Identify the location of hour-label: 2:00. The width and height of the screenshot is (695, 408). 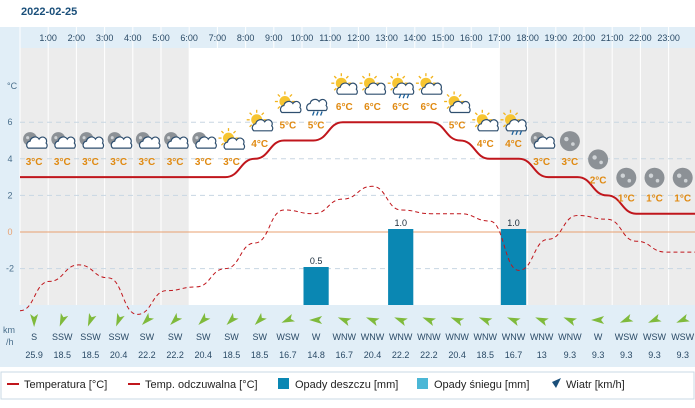
(77, 38).